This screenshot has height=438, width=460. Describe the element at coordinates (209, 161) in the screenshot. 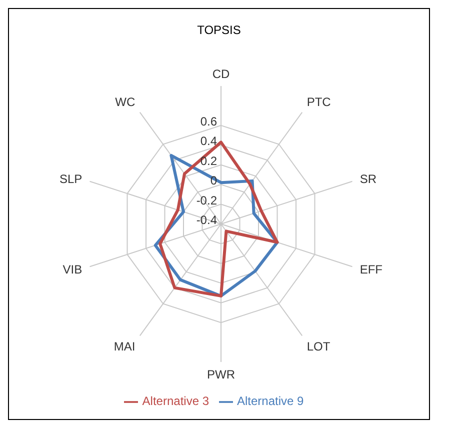

I see `y-tick-label: 0.2` at that location.